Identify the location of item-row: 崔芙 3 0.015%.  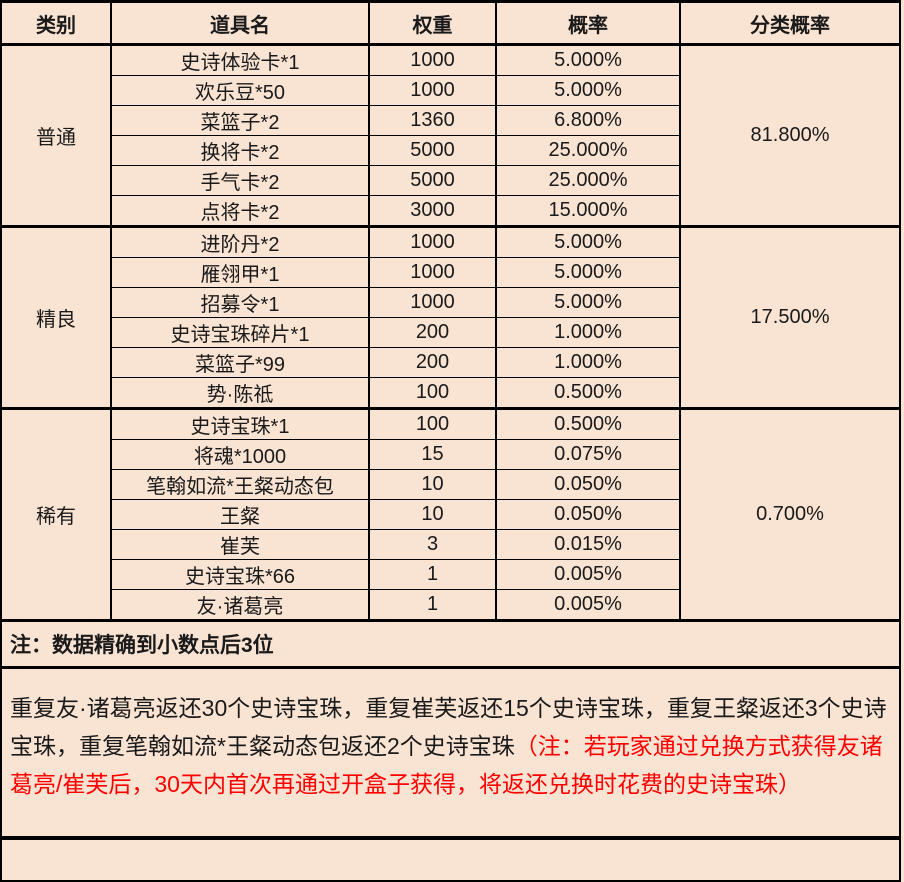
(450, 544).